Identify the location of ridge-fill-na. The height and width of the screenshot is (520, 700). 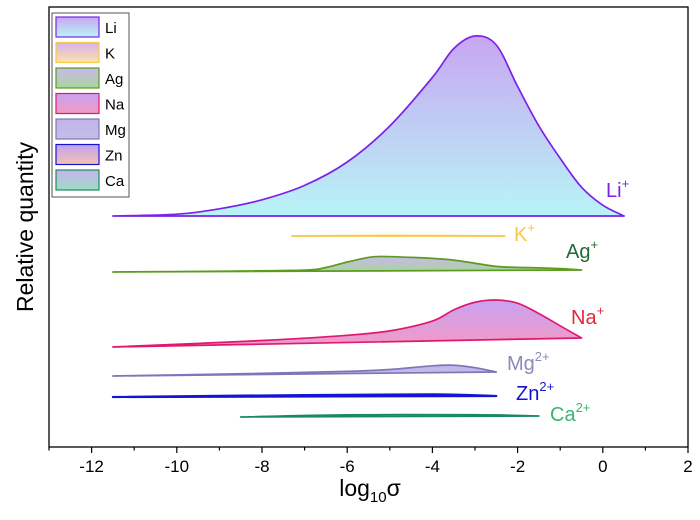
(347, 323).